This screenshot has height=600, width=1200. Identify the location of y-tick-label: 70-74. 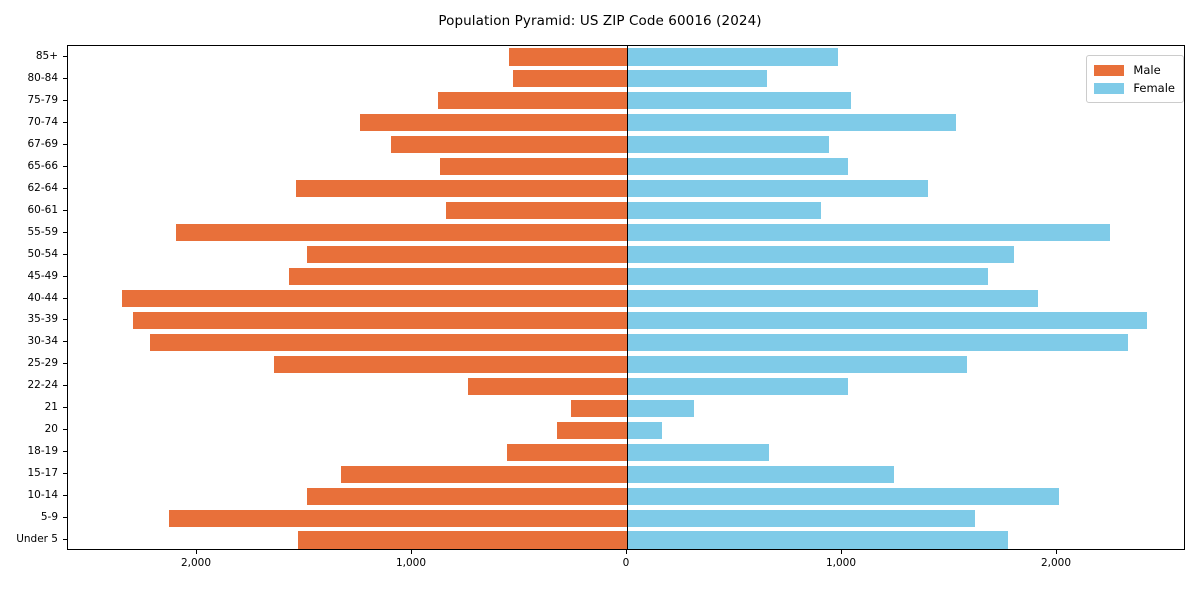
(42, 121).